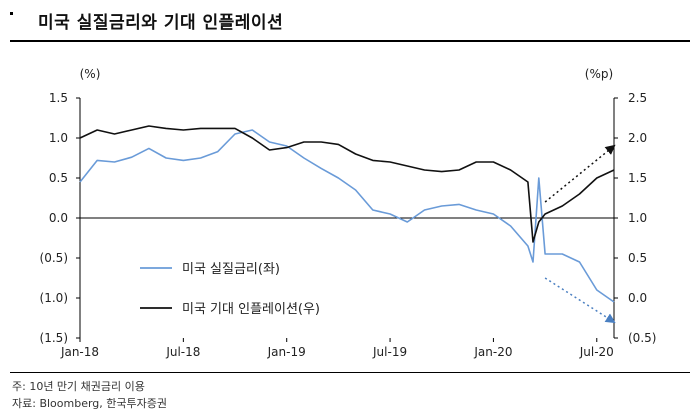 The height and width of the screenshot is (417, 700). Describe the element at coordinates (54, 258) in the screenshot. I see `left-tick-label: (0.5)` at that location.